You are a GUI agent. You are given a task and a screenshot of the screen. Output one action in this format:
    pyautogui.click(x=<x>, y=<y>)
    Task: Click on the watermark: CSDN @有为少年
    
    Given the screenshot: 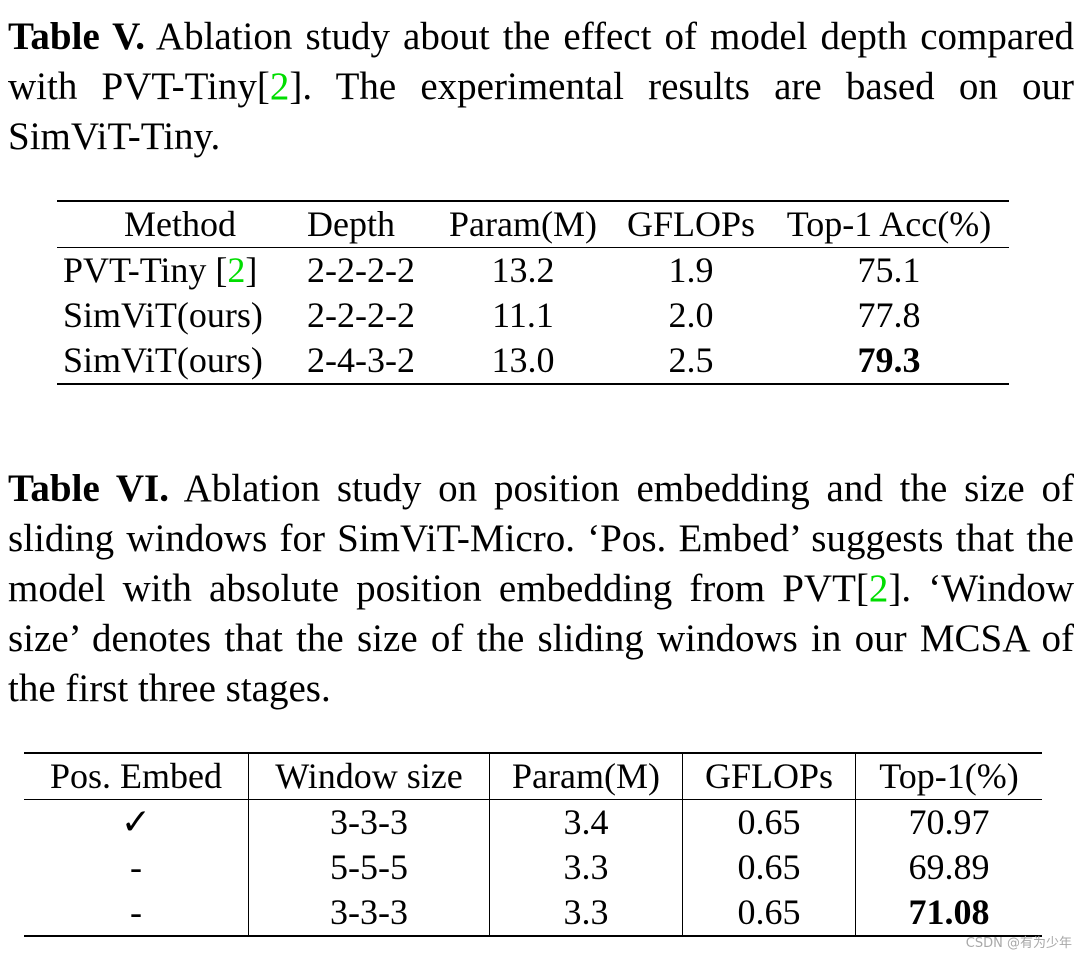 What is the action you would take?
    pyautogui.click(x=1018, y=943)
    